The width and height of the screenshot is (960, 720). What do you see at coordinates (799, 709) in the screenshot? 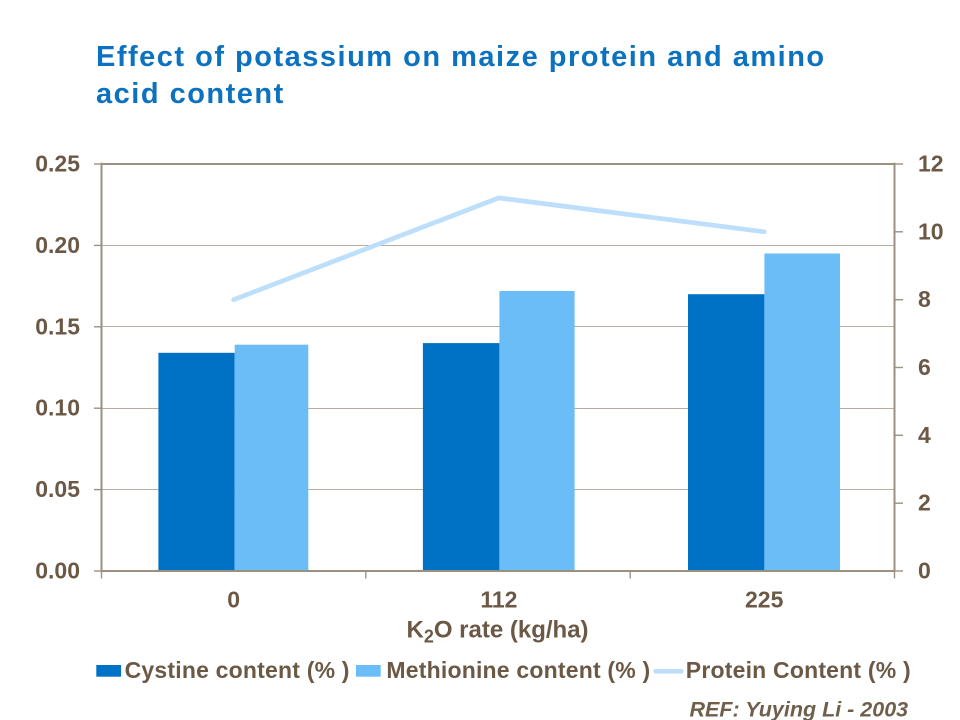
I see `svg-text: REF: Yuying Li - 2003` at bounding box center [799, 709].